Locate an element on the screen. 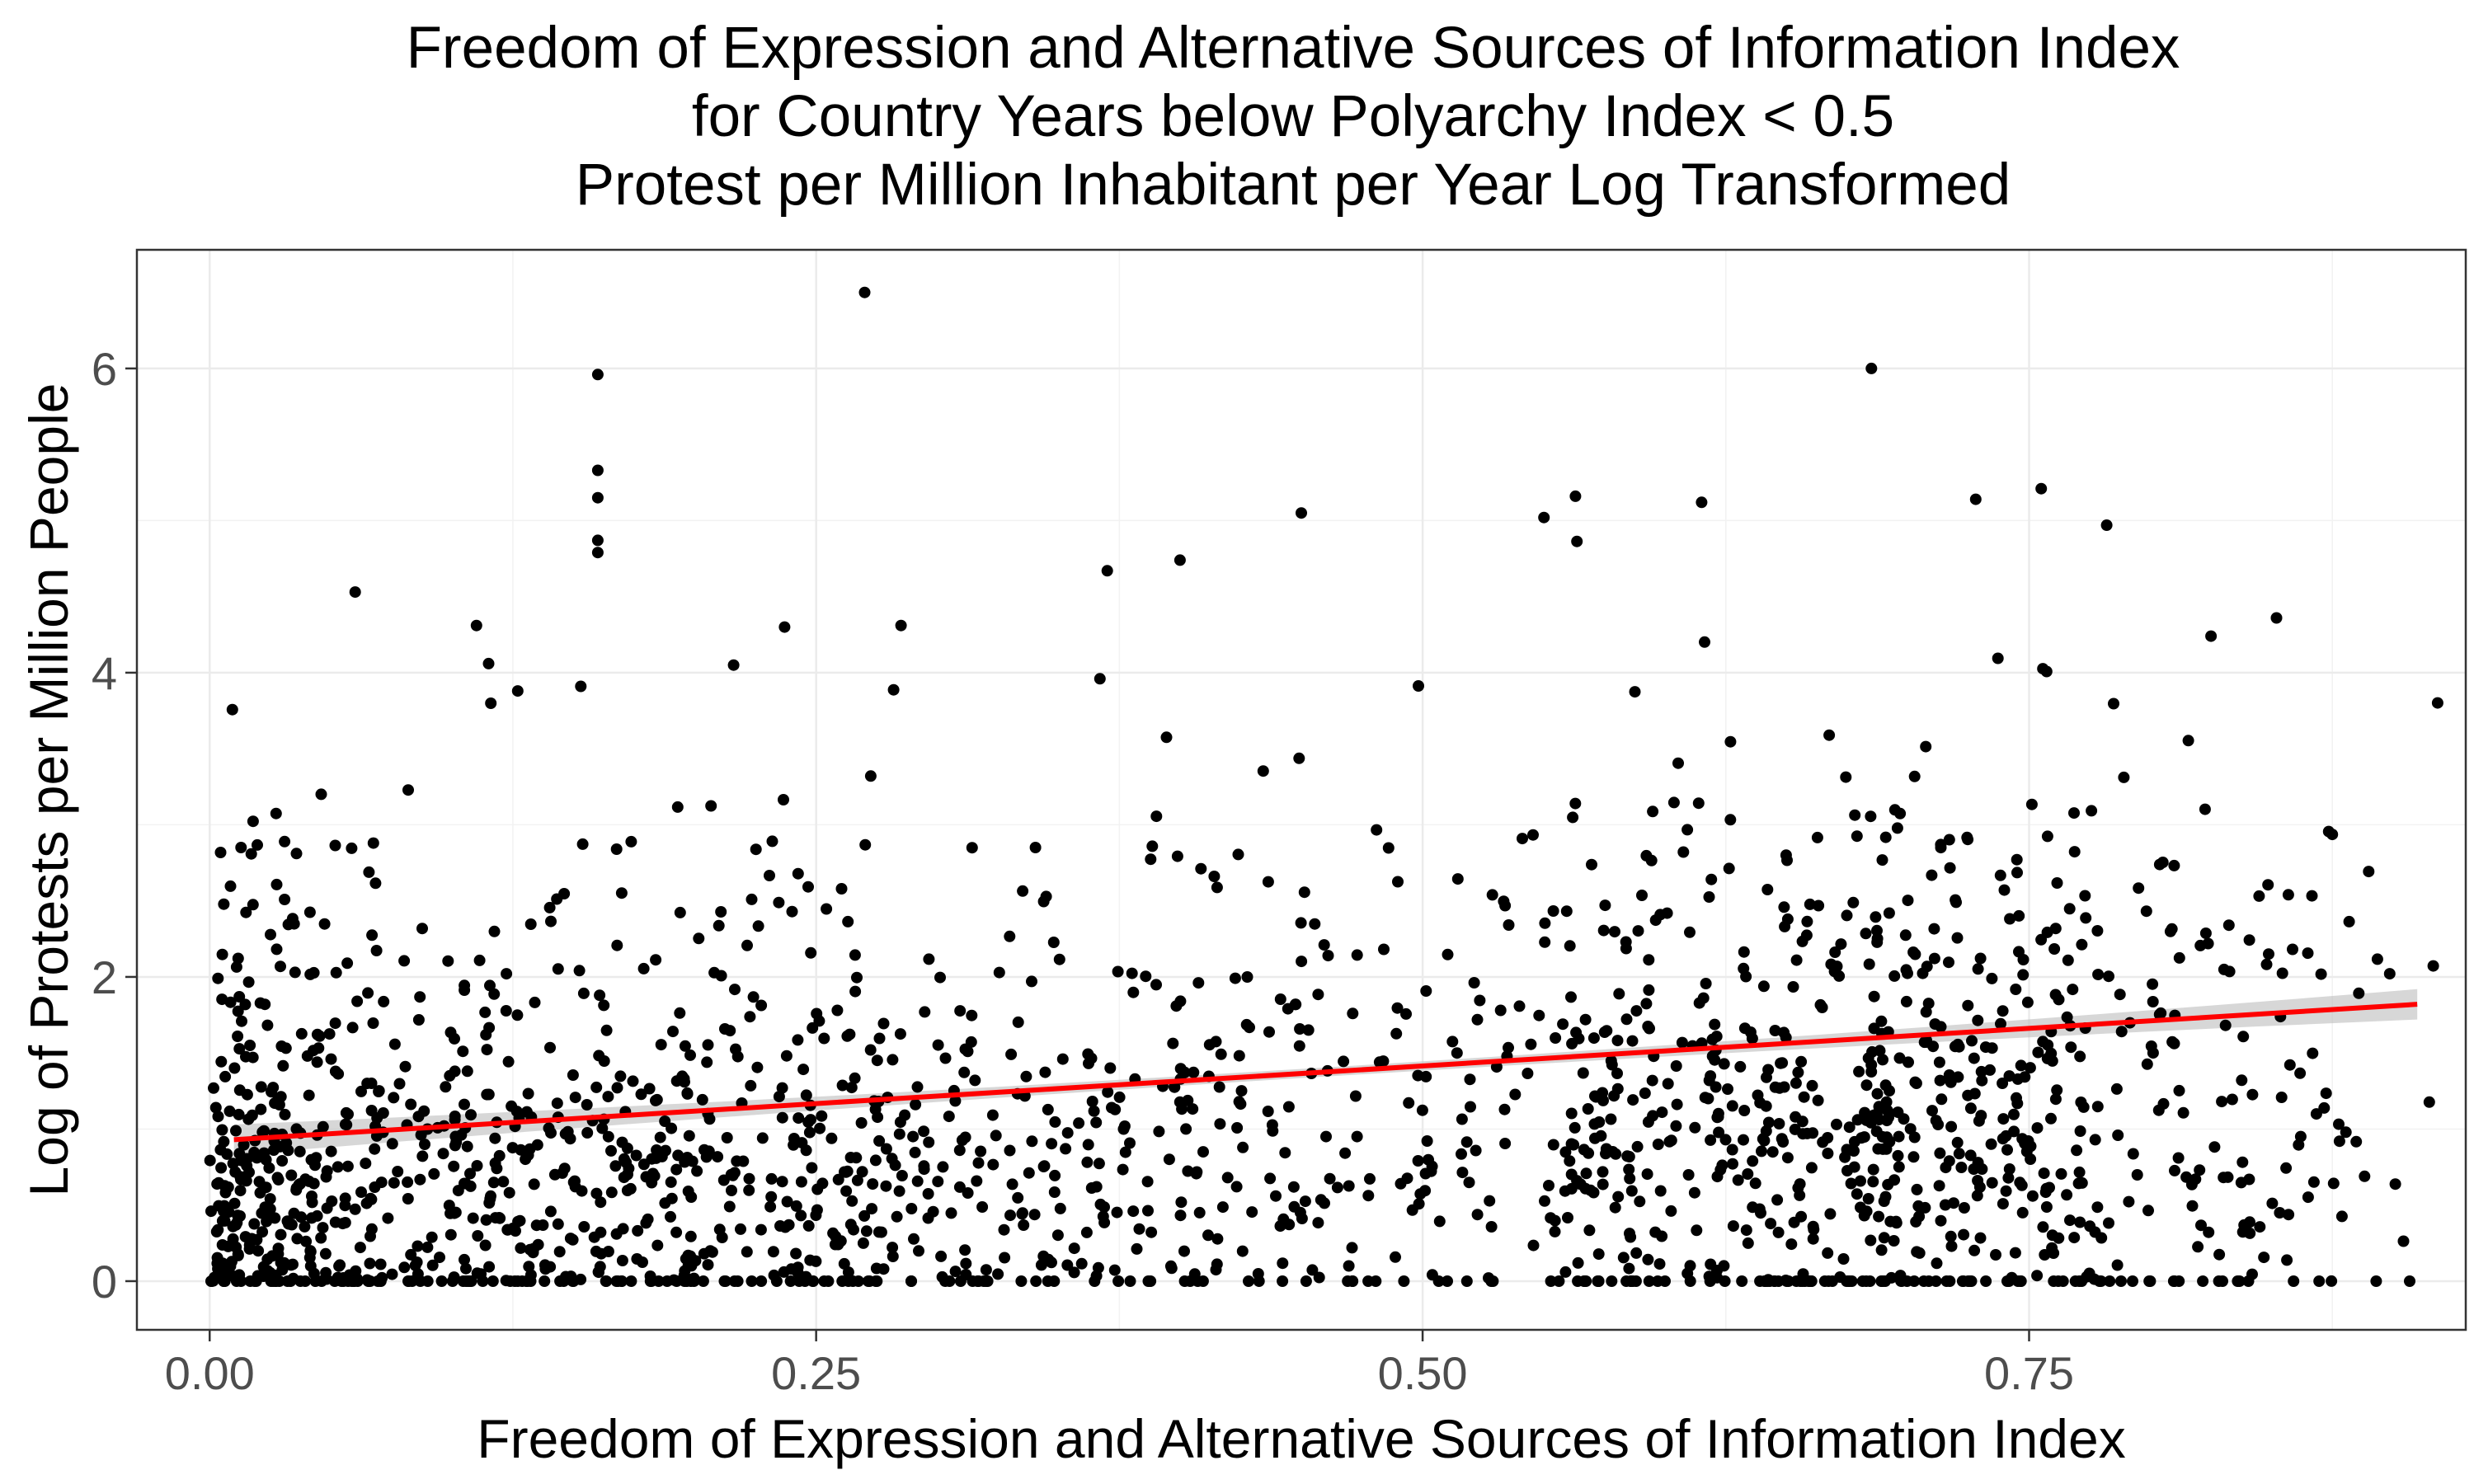  x-tick-label: 0.25 is located at coordinates (816, 1373).